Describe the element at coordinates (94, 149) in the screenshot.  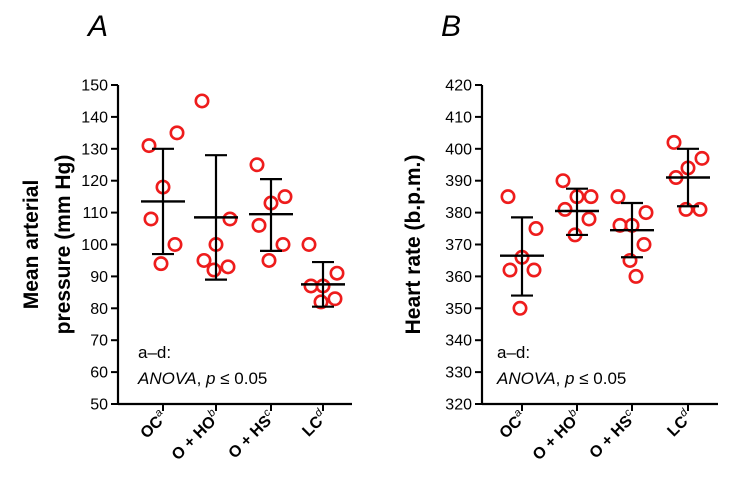
I see `y-tick-label: 130` at that location.